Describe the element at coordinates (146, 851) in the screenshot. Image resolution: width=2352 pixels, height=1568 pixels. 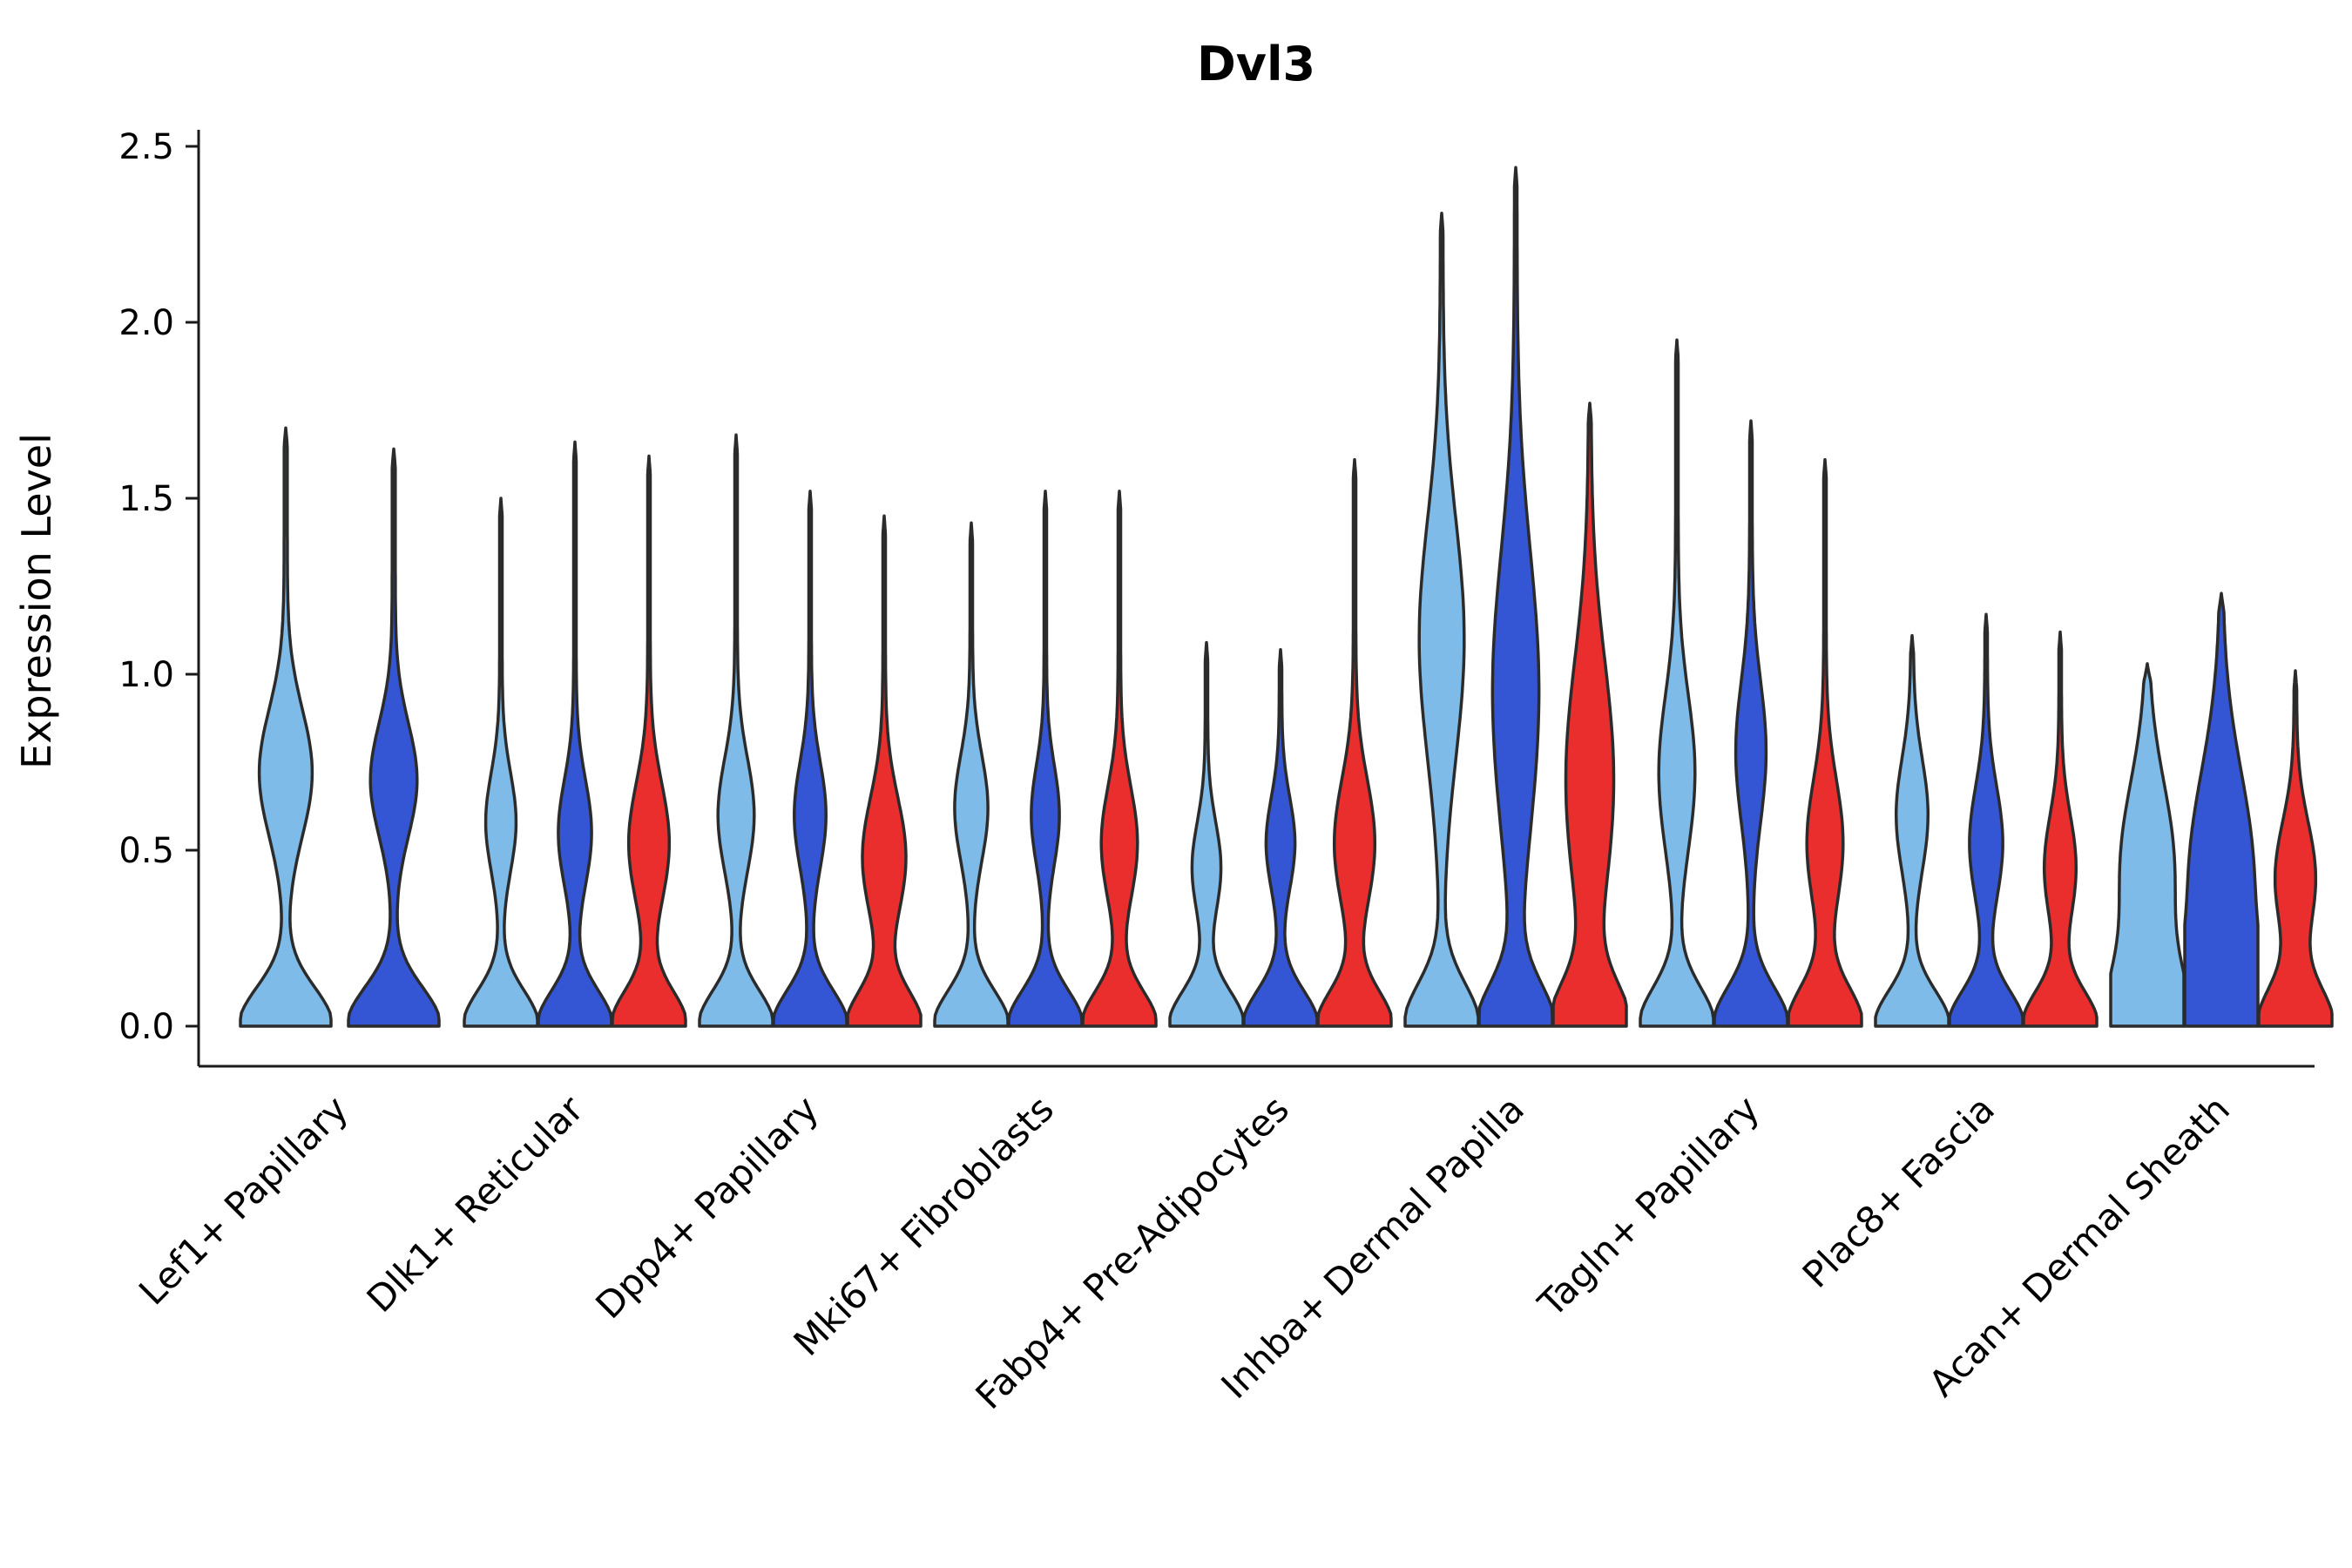
I see `y-tick-label: 0.5` at that location.